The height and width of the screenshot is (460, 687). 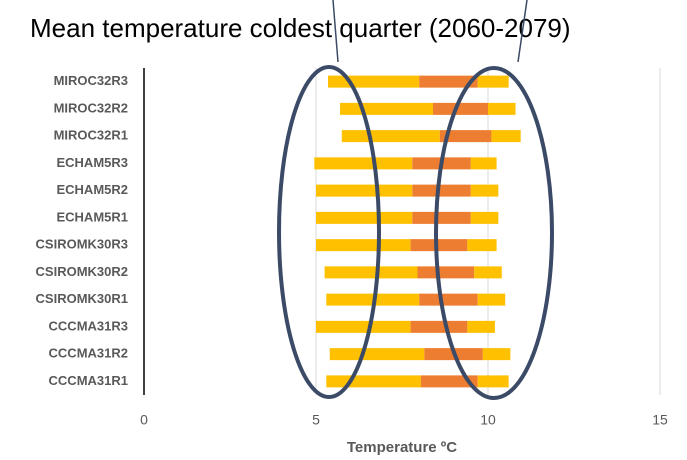 What do you see at coordinates (91, 80) in the screenshot?
I see `y-tick-label: MIROC32R3` at bounding box center [91, 80].